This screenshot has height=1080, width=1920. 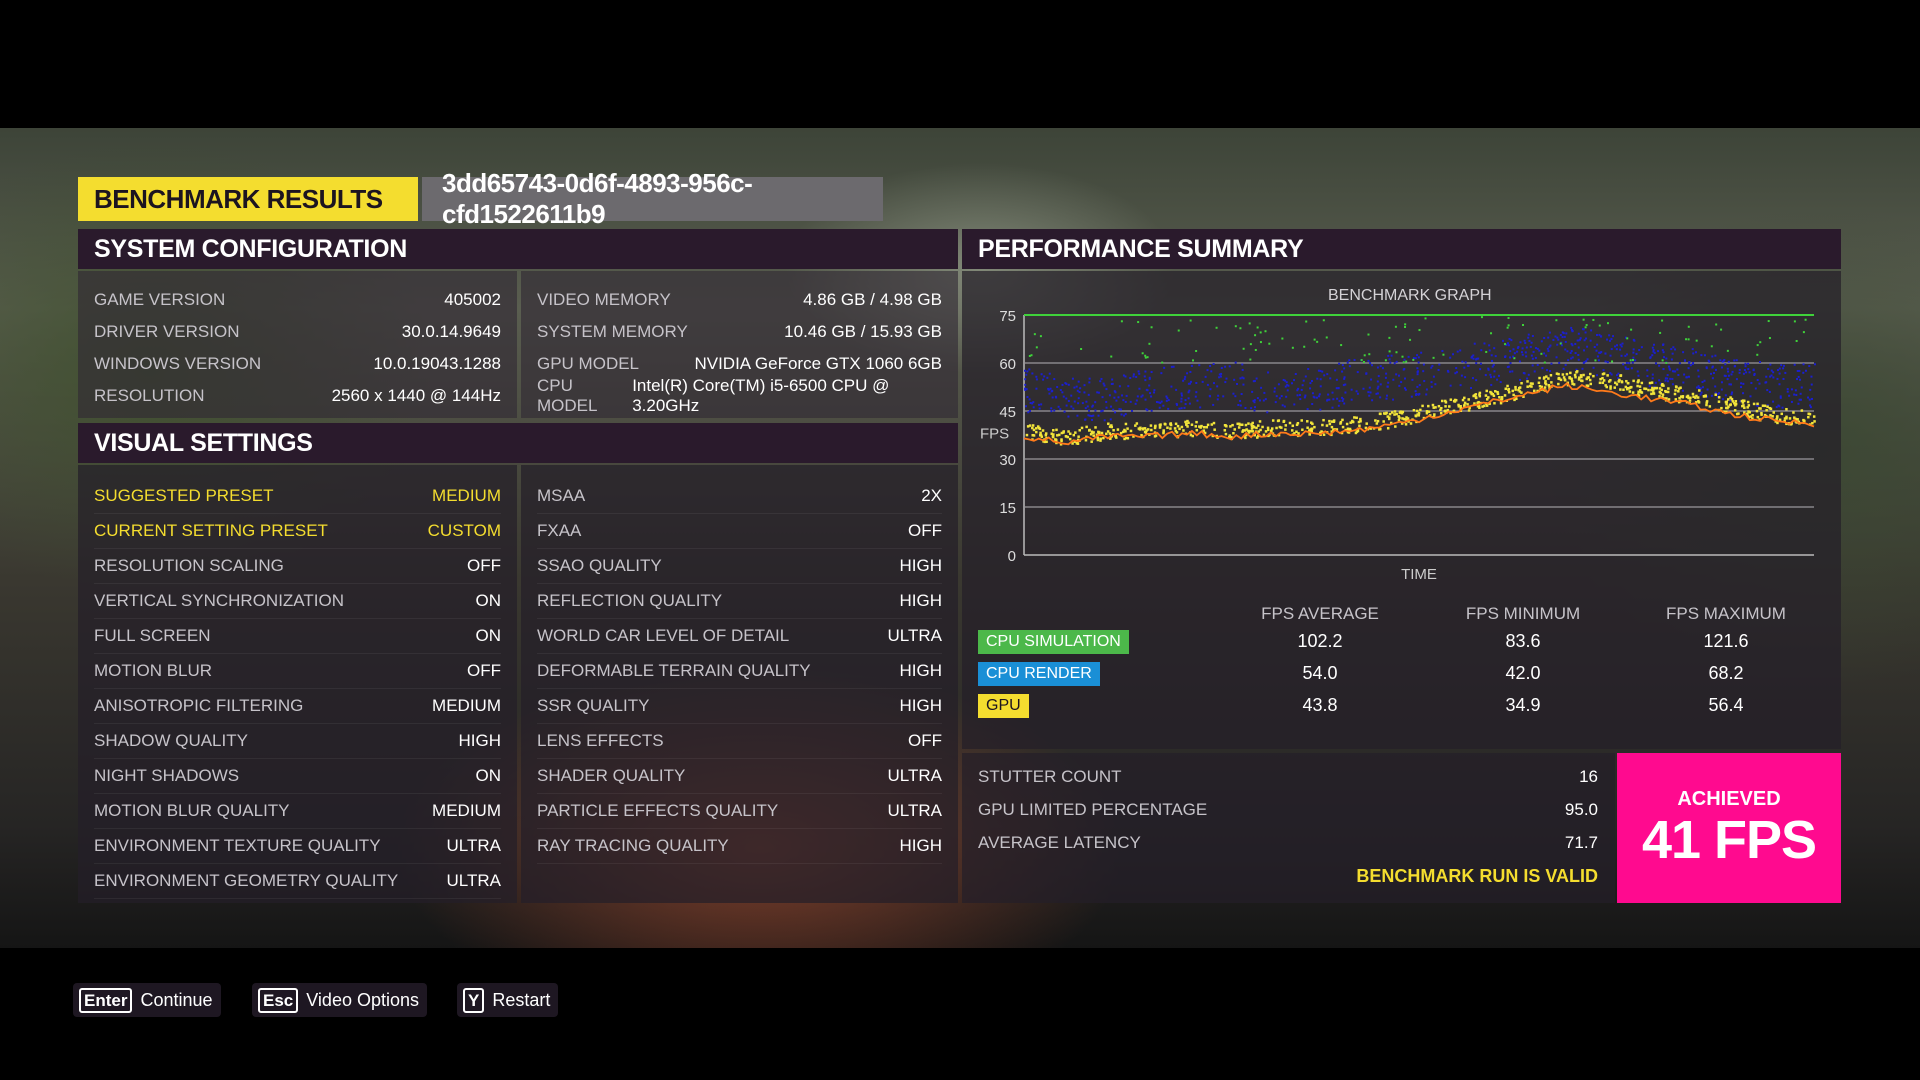 I want to click on setting-value: NVIDIA GeForce GTX 1060 6GB, so click(x=818, y=363).